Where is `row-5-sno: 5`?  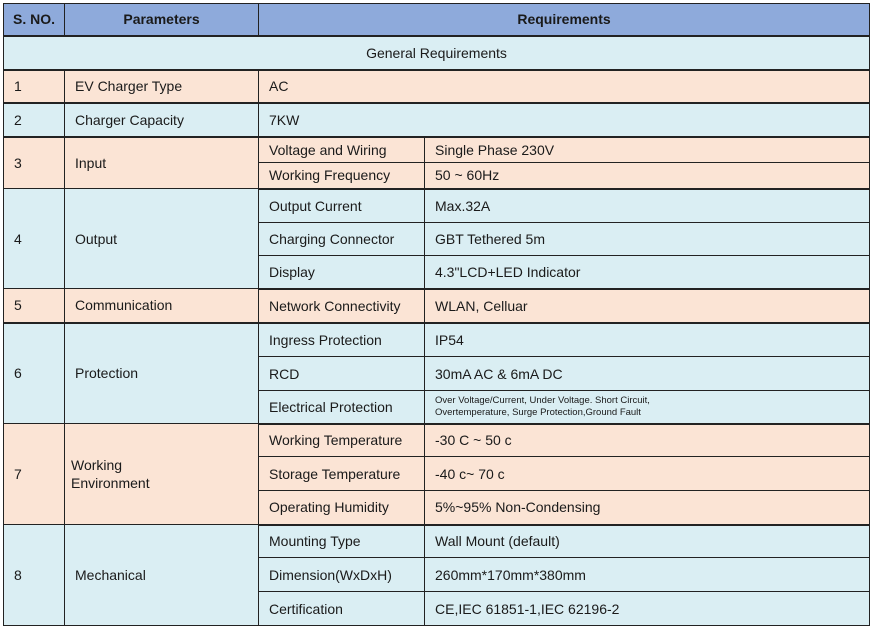 row-5-sno: 5 is located at coordinates (34, 306).